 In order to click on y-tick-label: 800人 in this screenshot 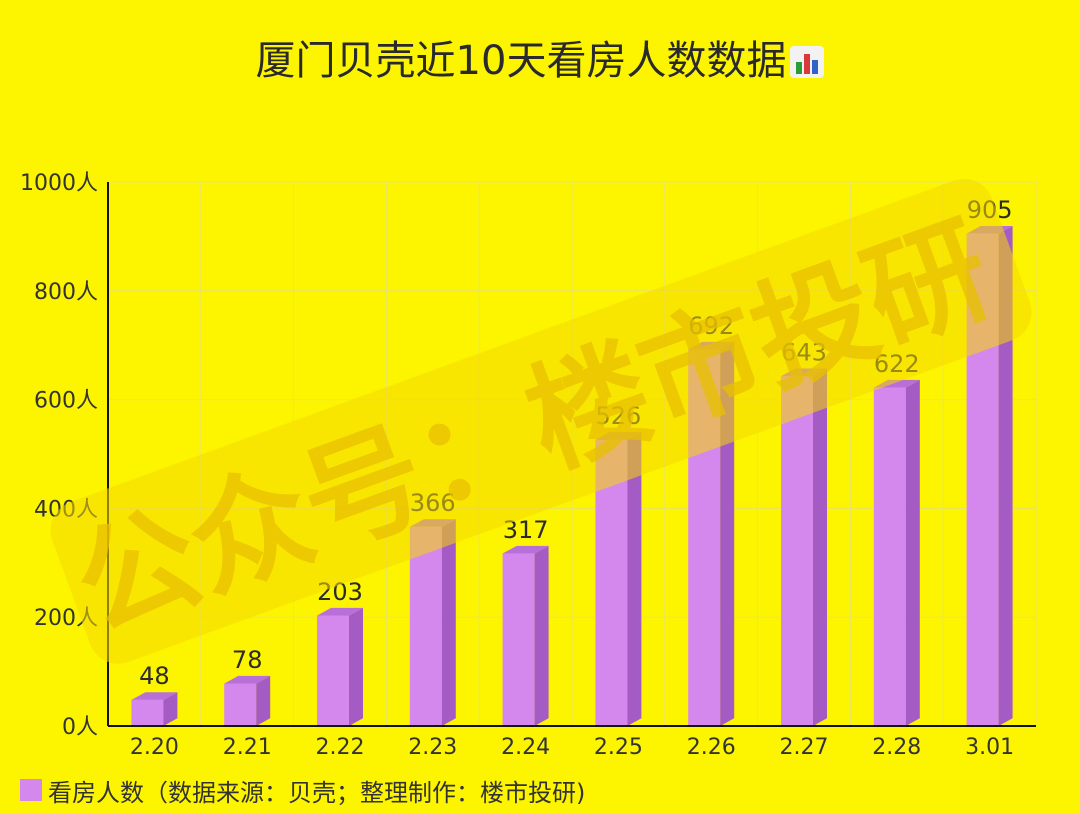, I will do `click(66, 292)`.